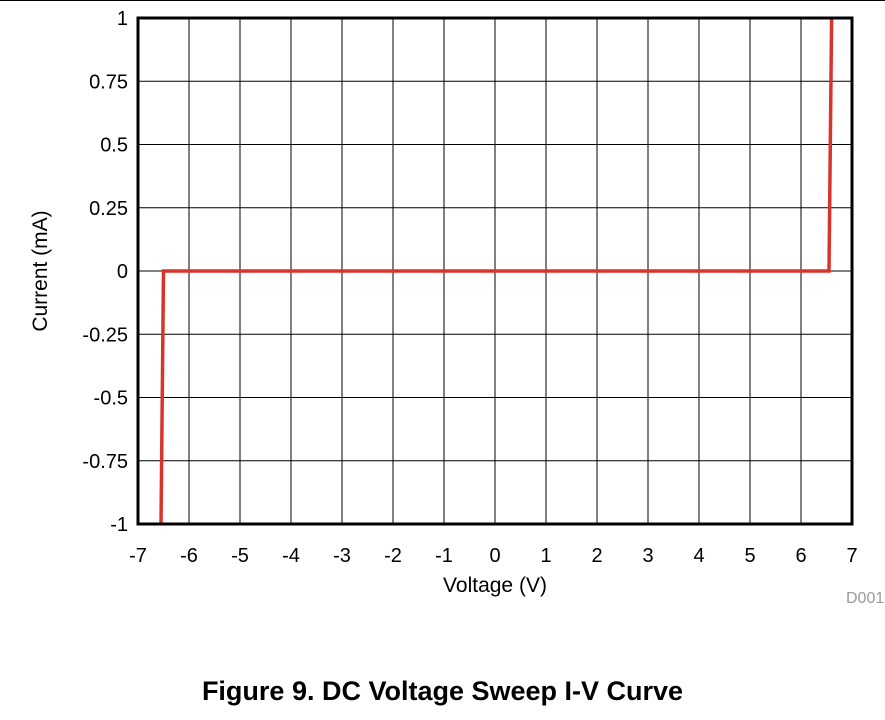 The image size is (885, 720). Describe the element at coordinates (119, 525) in the screenshot. I see `y-tick-label: -1` at that location.